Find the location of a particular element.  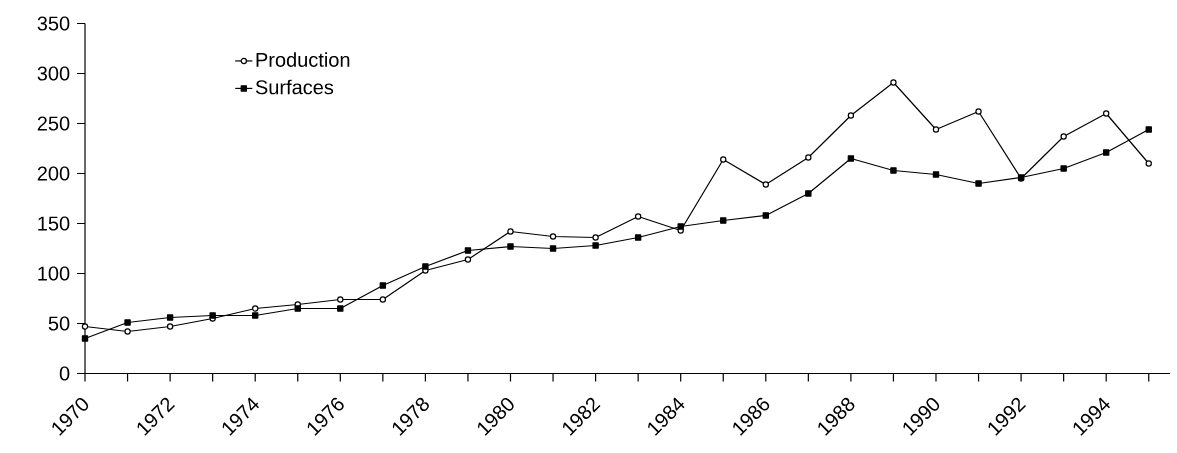

y-tick-label: 300 is located at coordinates (53, 73).